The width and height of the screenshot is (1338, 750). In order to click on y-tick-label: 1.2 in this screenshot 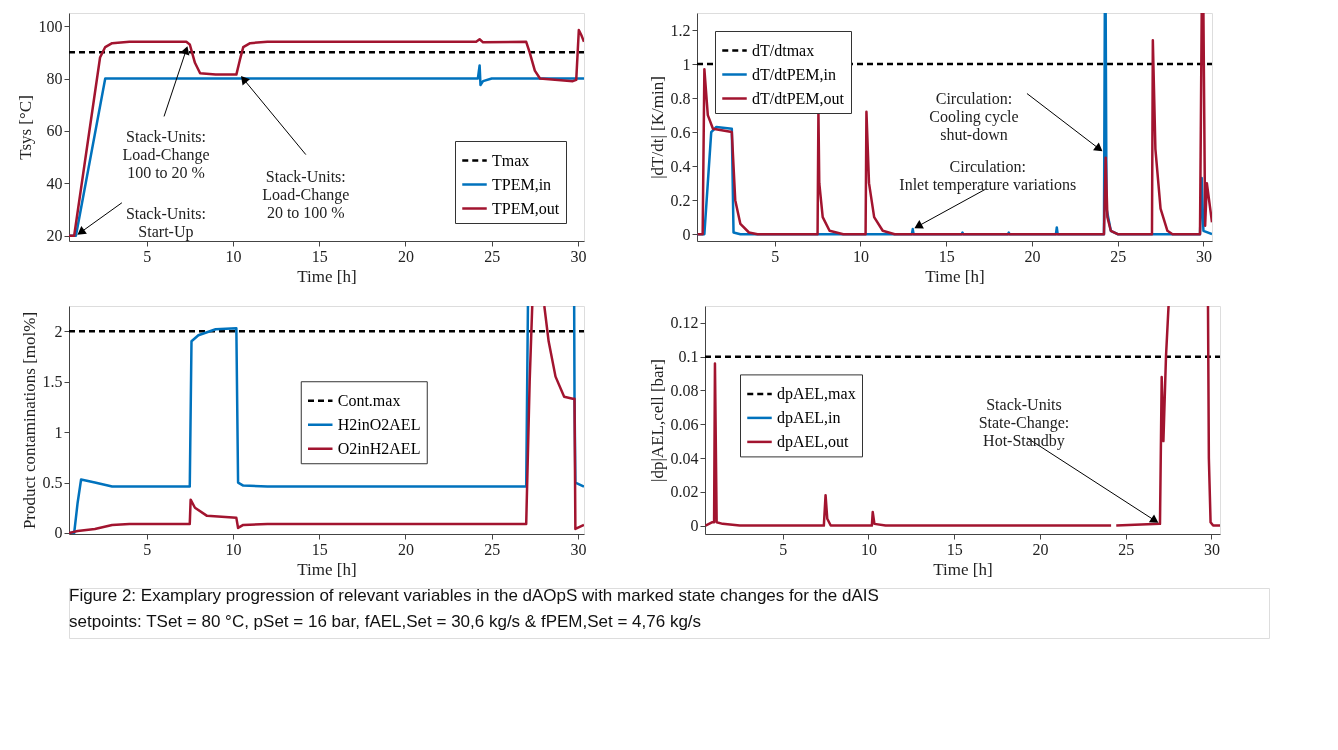, I will do `click(680, 30)`.